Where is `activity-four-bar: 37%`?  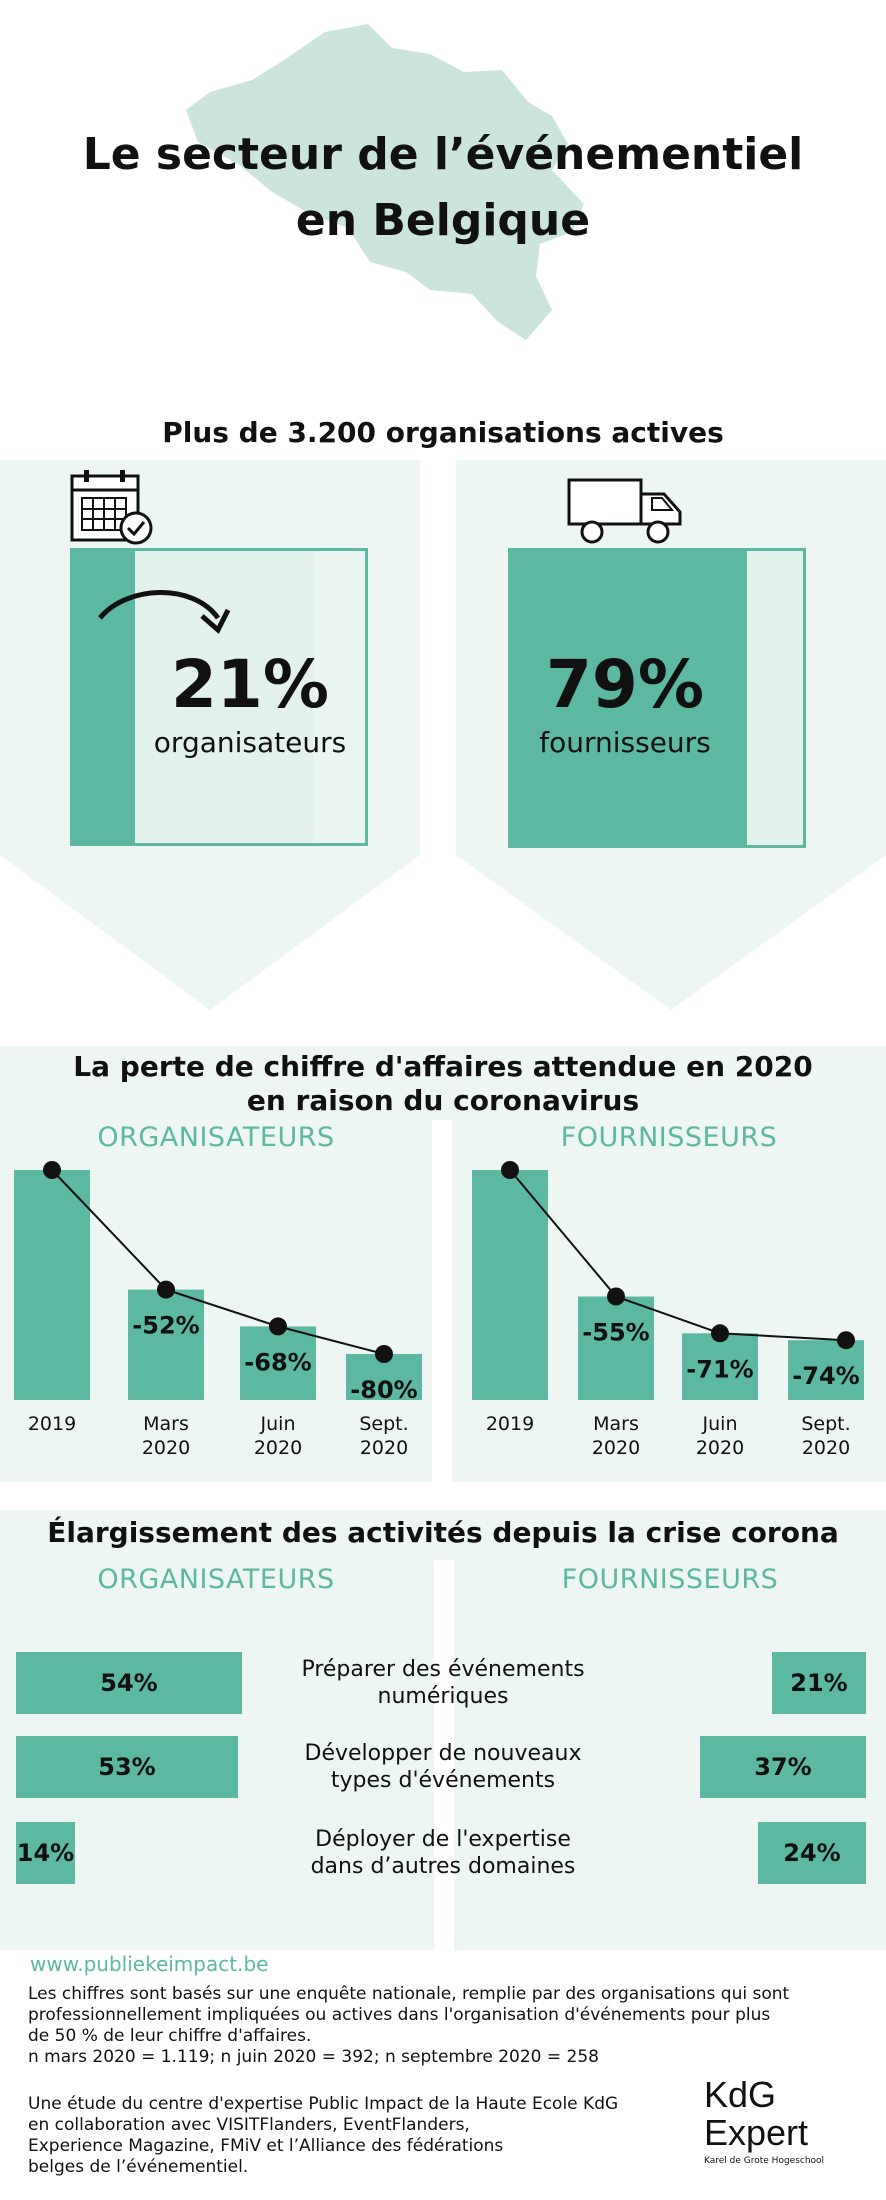 activity-four-bar: 37% is located at coordinates (783, 1767).